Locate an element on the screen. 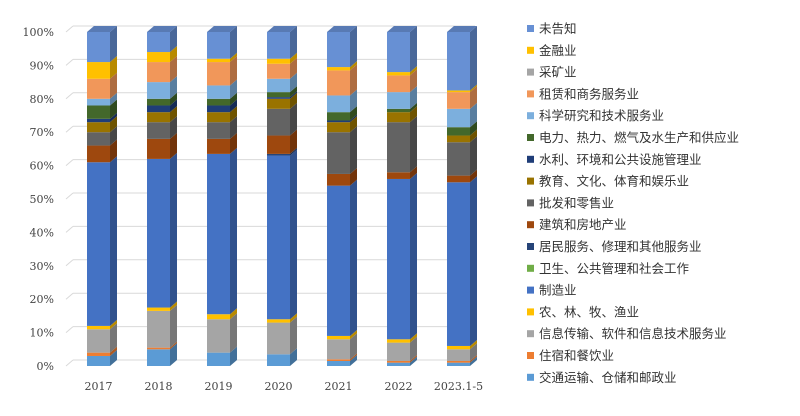 Image resolution: width=800 pixels, height=416 pixels. y-tick-label: 10% is located at coordinates (42, 333).